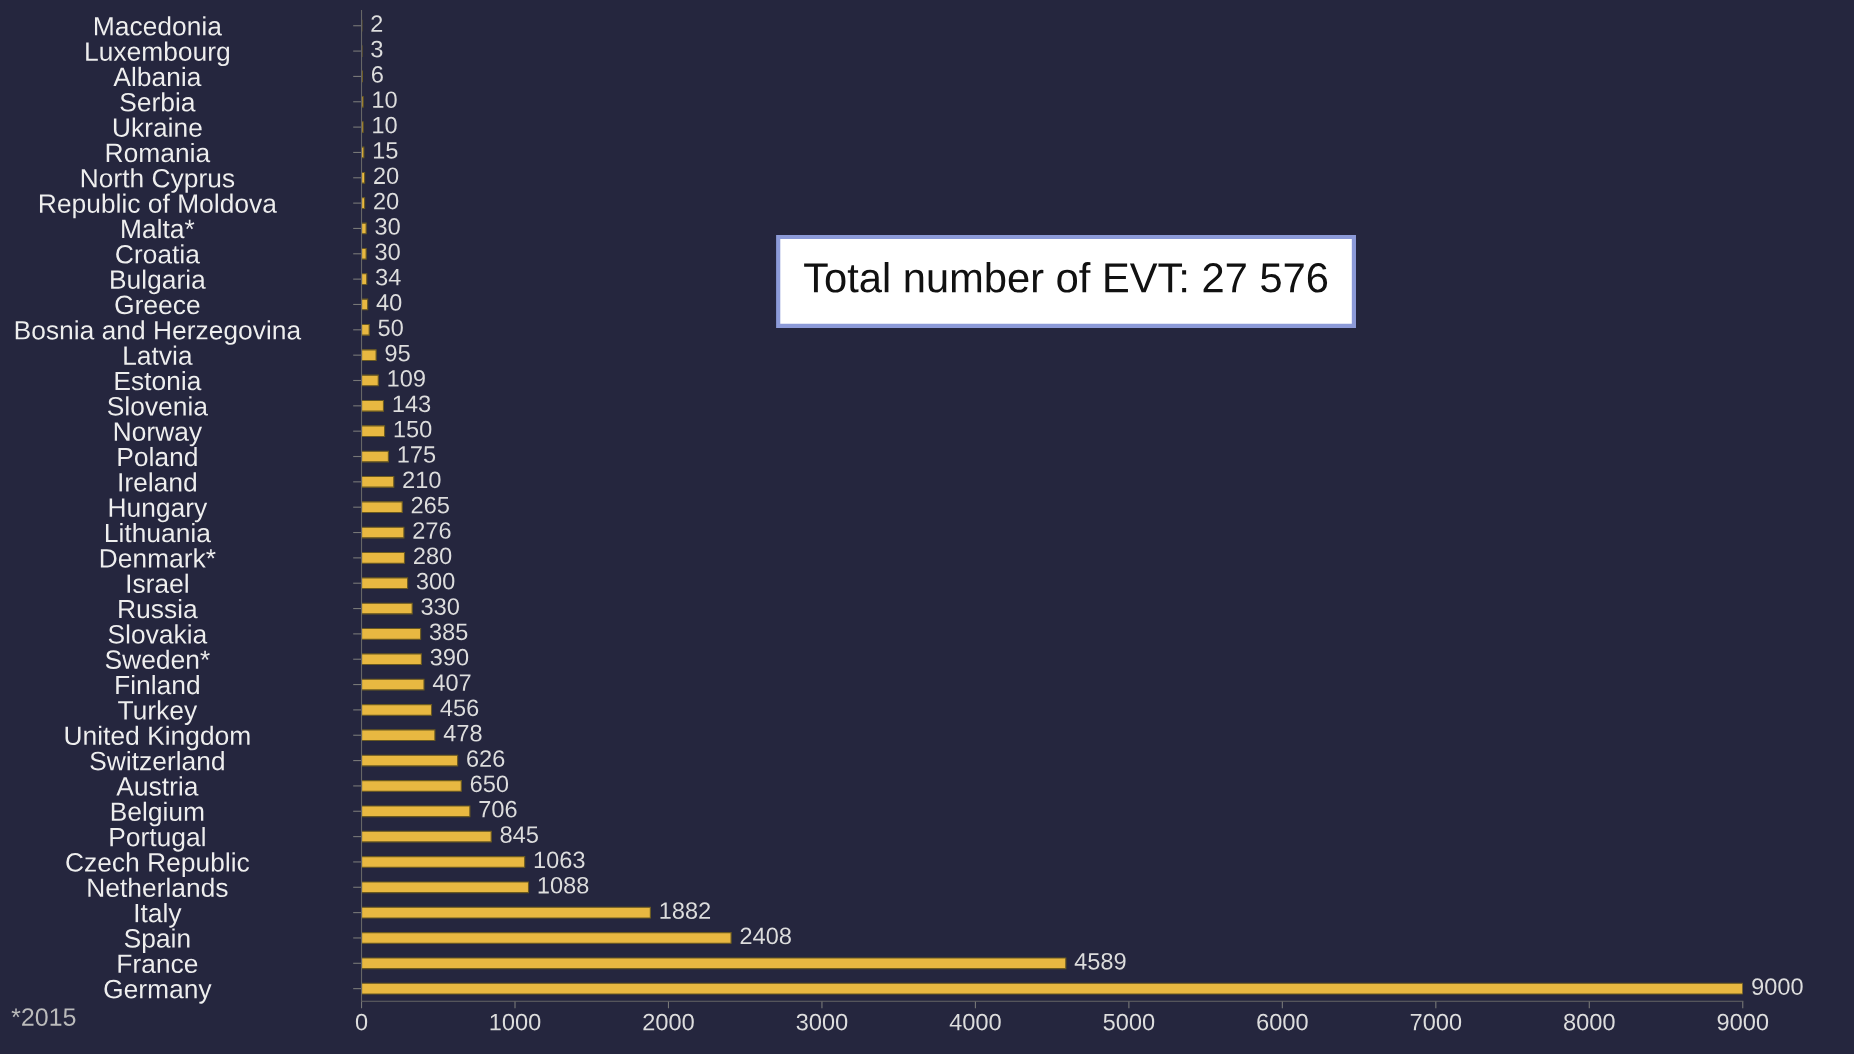 The height and width of the screenshot is (1054, 1854). I want to click on data-label: 4589, so click(1100, 961).